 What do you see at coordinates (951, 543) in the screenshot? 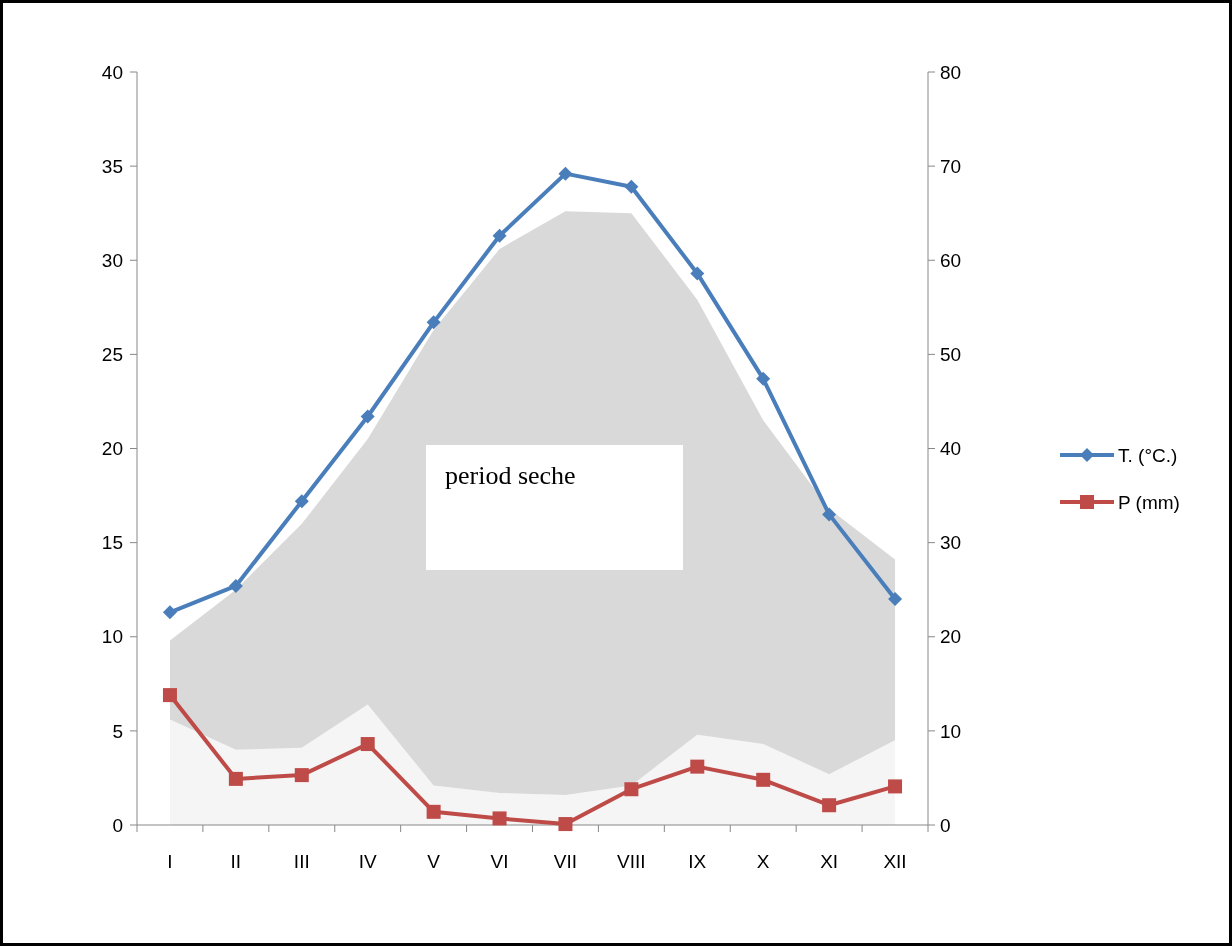
I see `y2-tick-label: 30` at bounding box center [951, 543].